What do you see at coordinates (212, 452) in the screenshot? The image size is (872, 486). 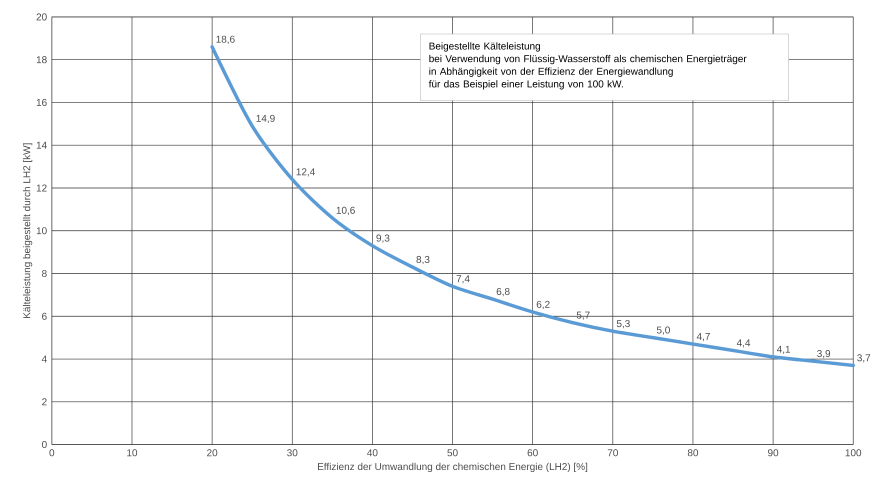 I see `x-tick-label: 20` at bounding box center [212, 452].